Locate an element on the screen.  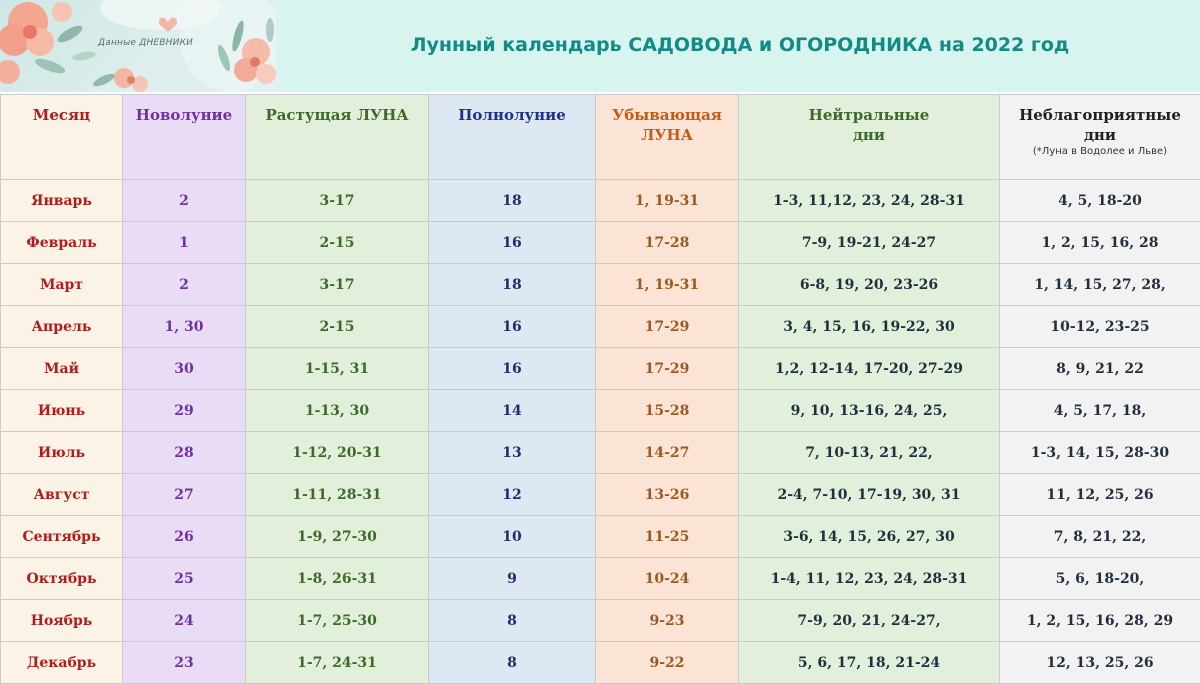
cell-month: Июнь is located at coordinates (62, 411).